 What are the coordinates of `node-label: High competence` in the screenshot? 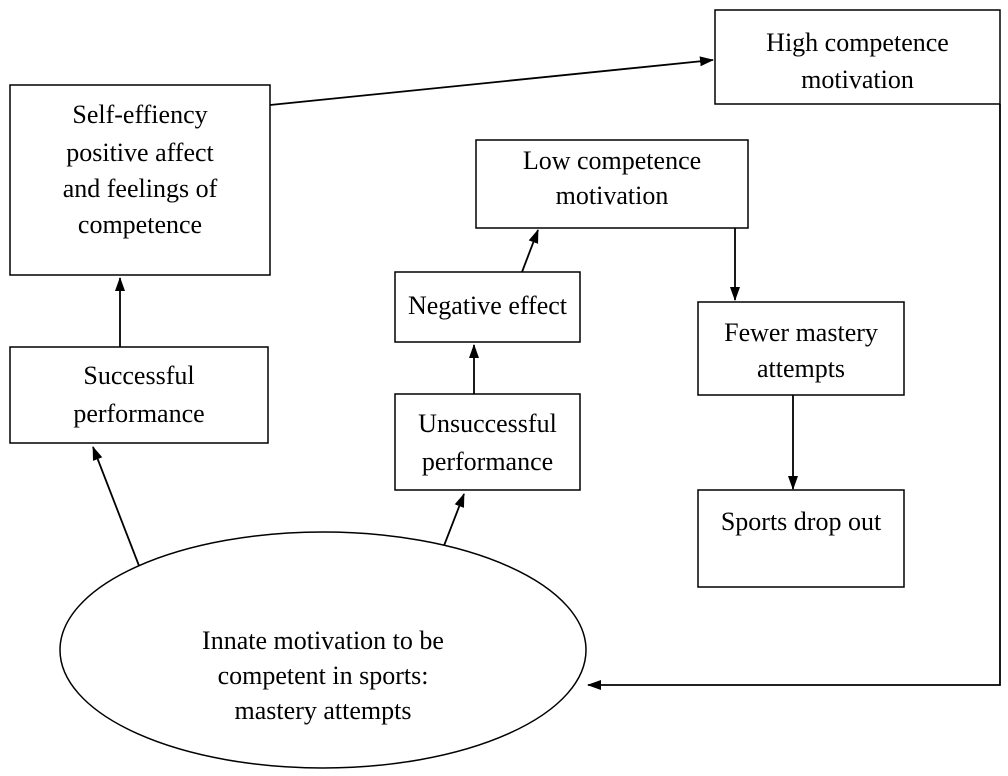 It's located at (857, 42).